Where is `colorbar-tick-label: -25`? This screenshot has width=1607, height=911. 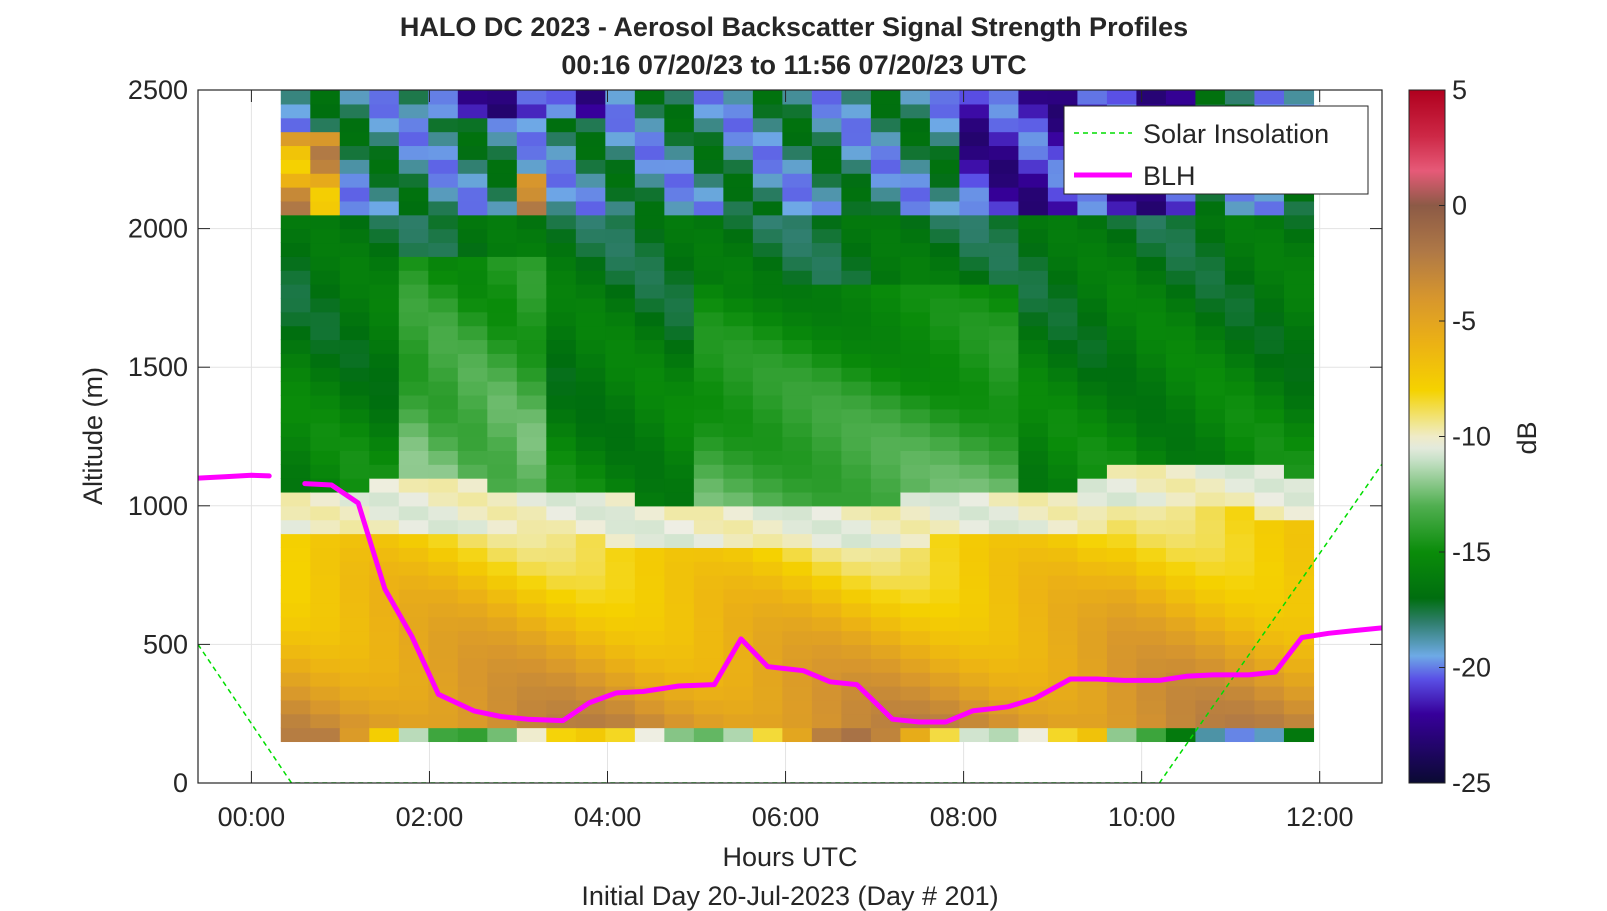
colorbar-tick-label: -25 is located at coordinates (1471, 783).